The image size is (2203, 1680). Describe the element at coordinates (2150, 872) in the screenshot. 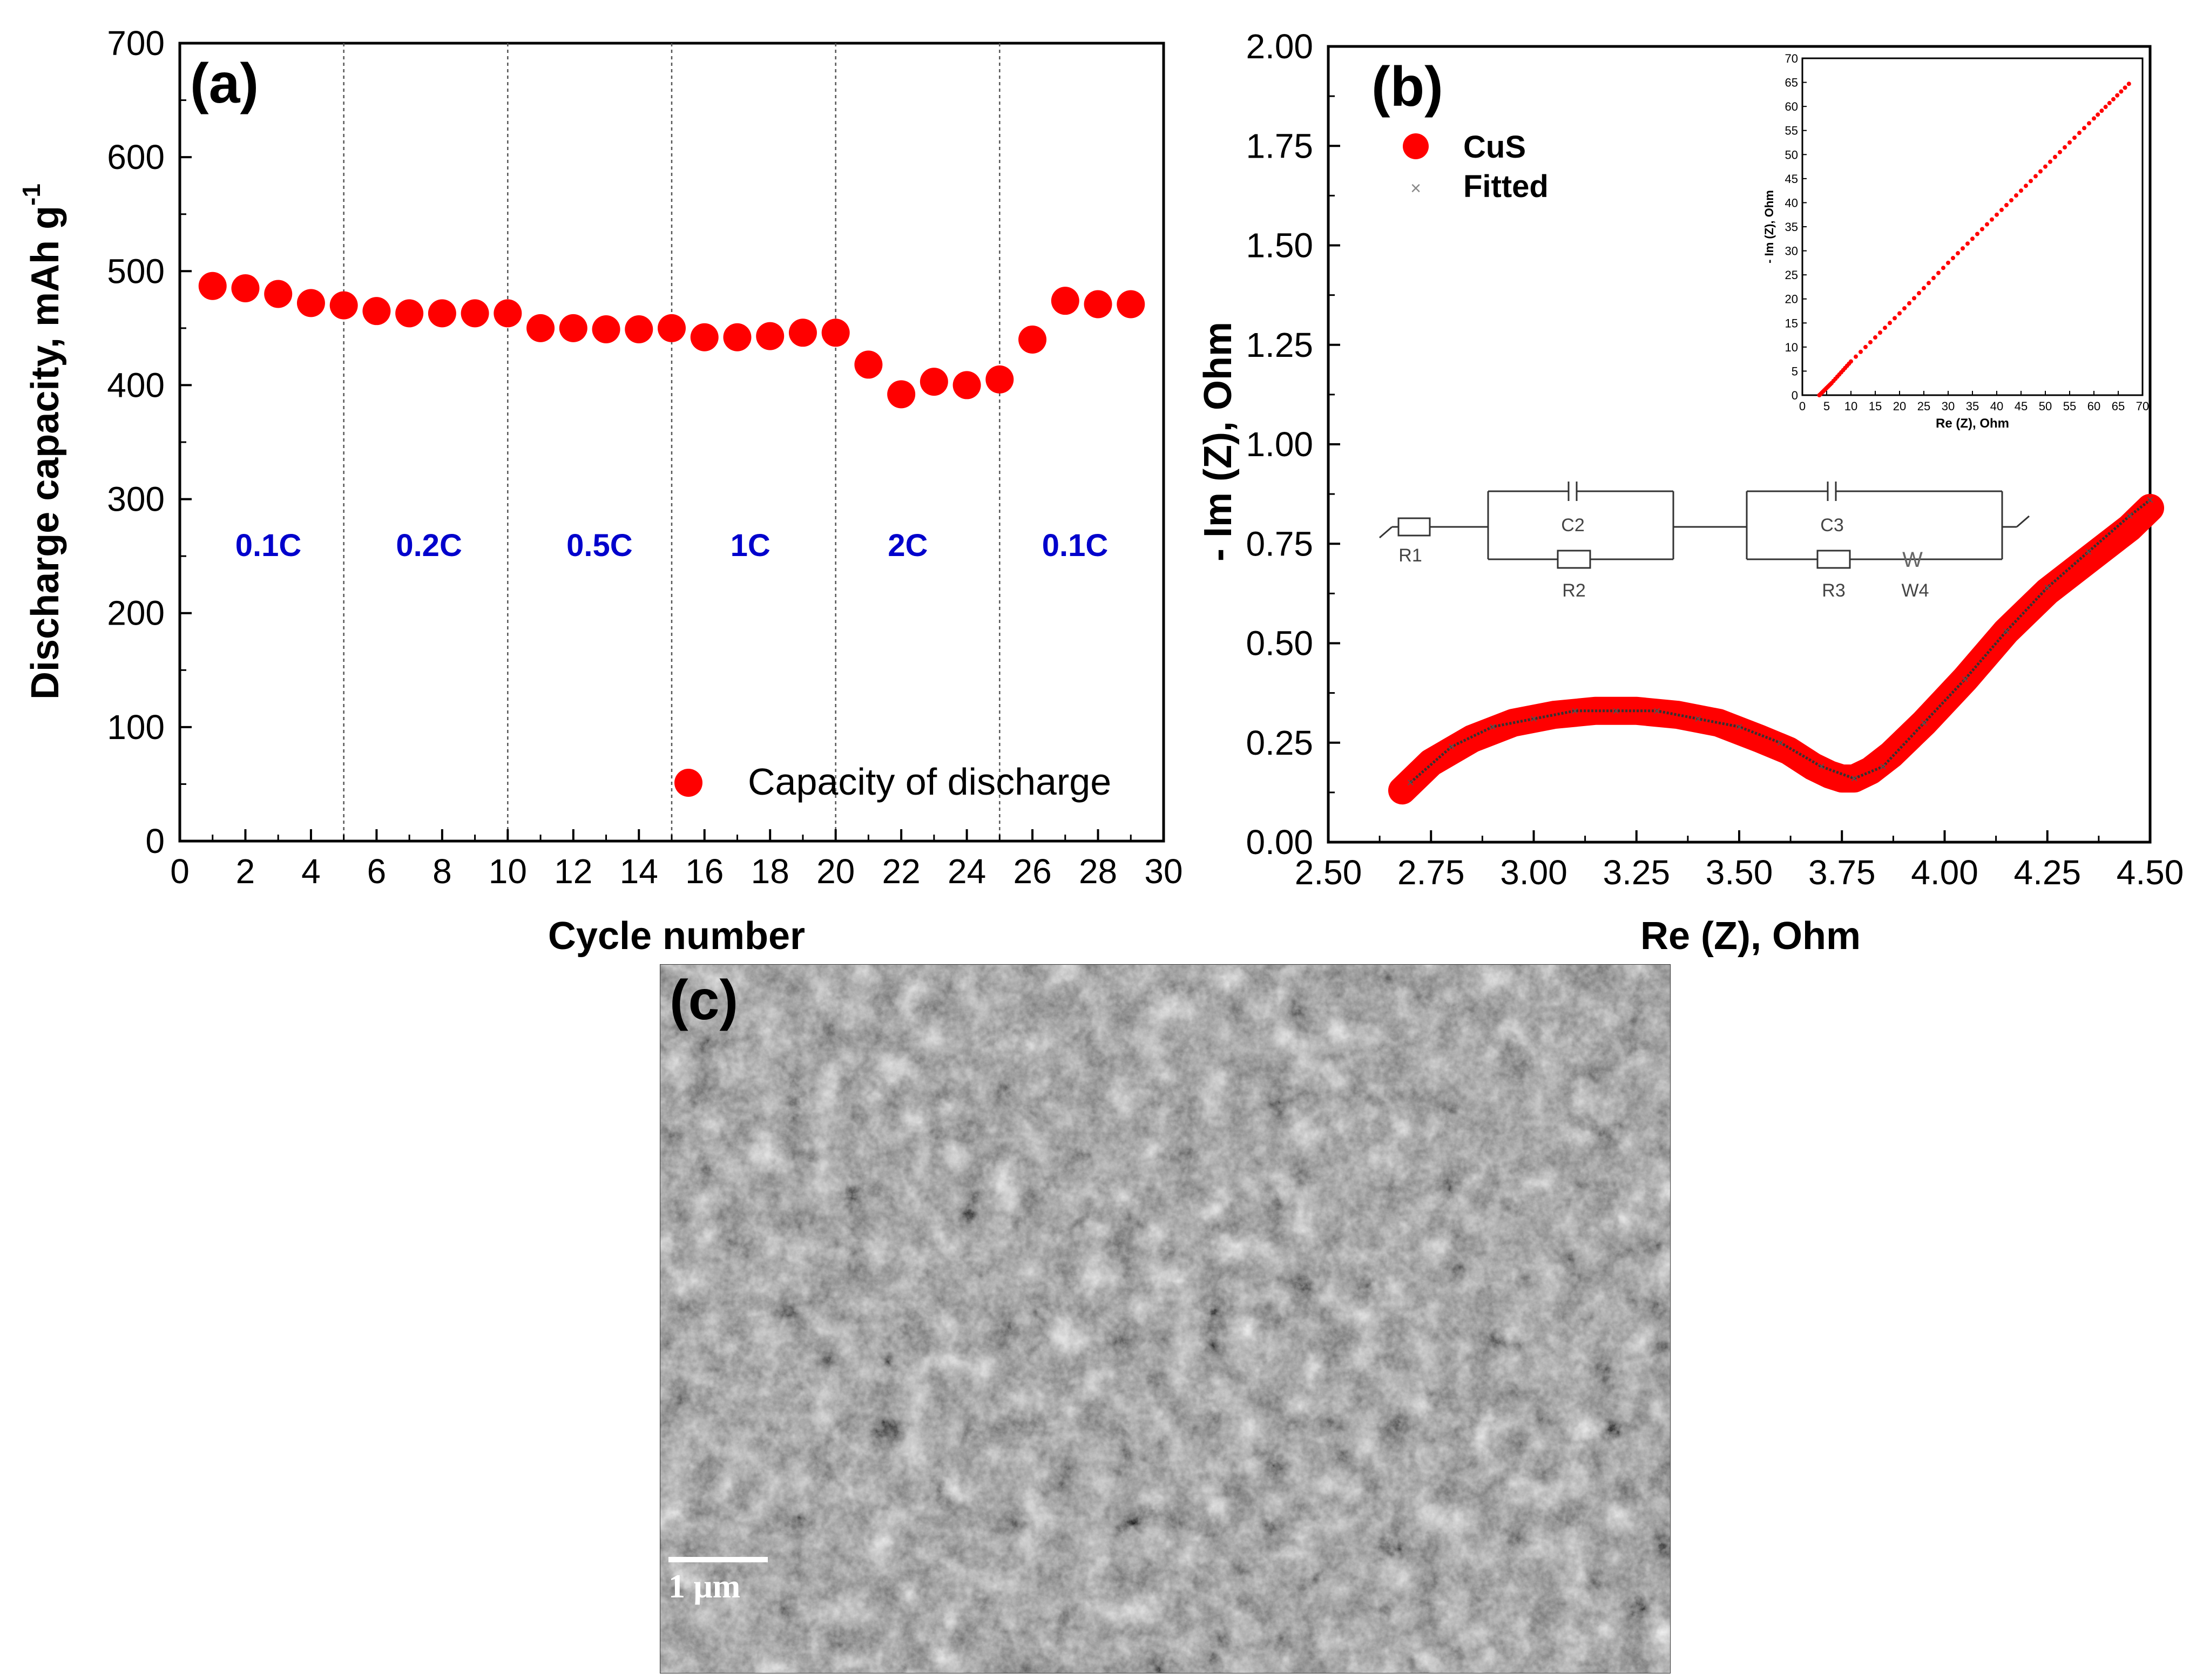

I see `b-xtick-label: 4.50` at that location.